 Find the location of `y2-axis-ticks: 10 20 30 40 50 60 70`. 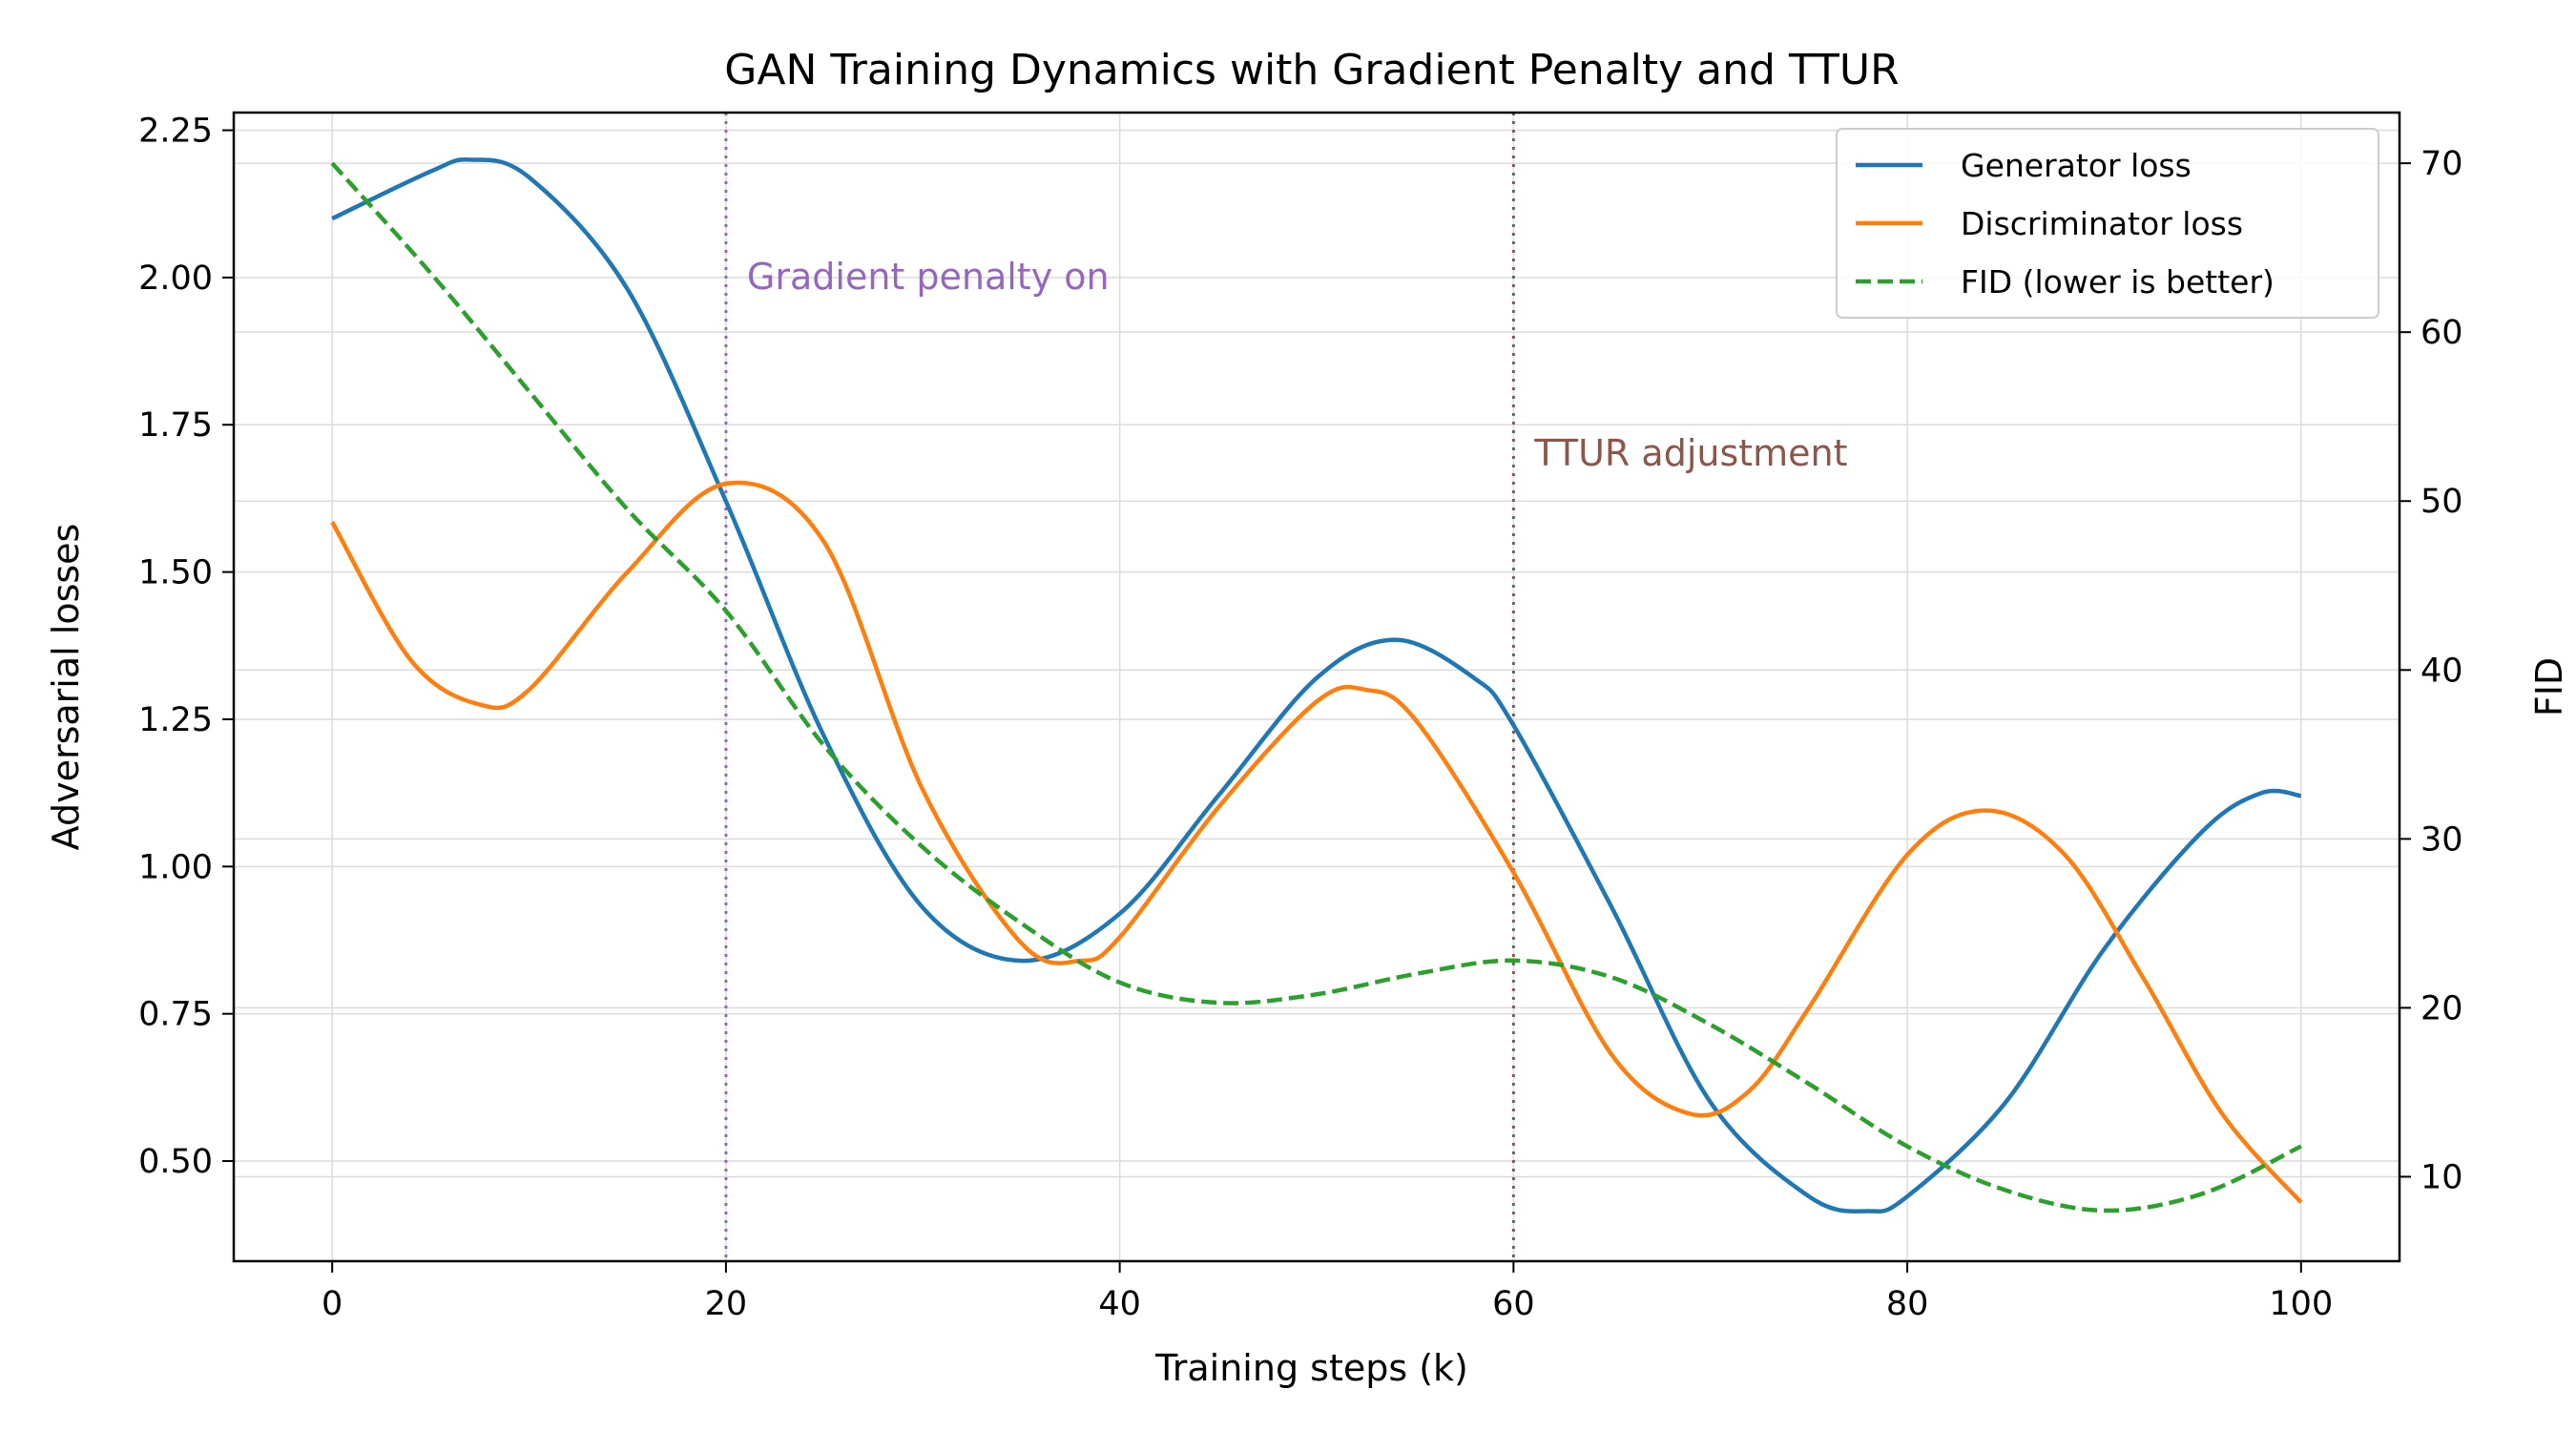

y2-axis-ticks: 10 20 30 40 50 60 70 is located at coordinates (2431, 670).